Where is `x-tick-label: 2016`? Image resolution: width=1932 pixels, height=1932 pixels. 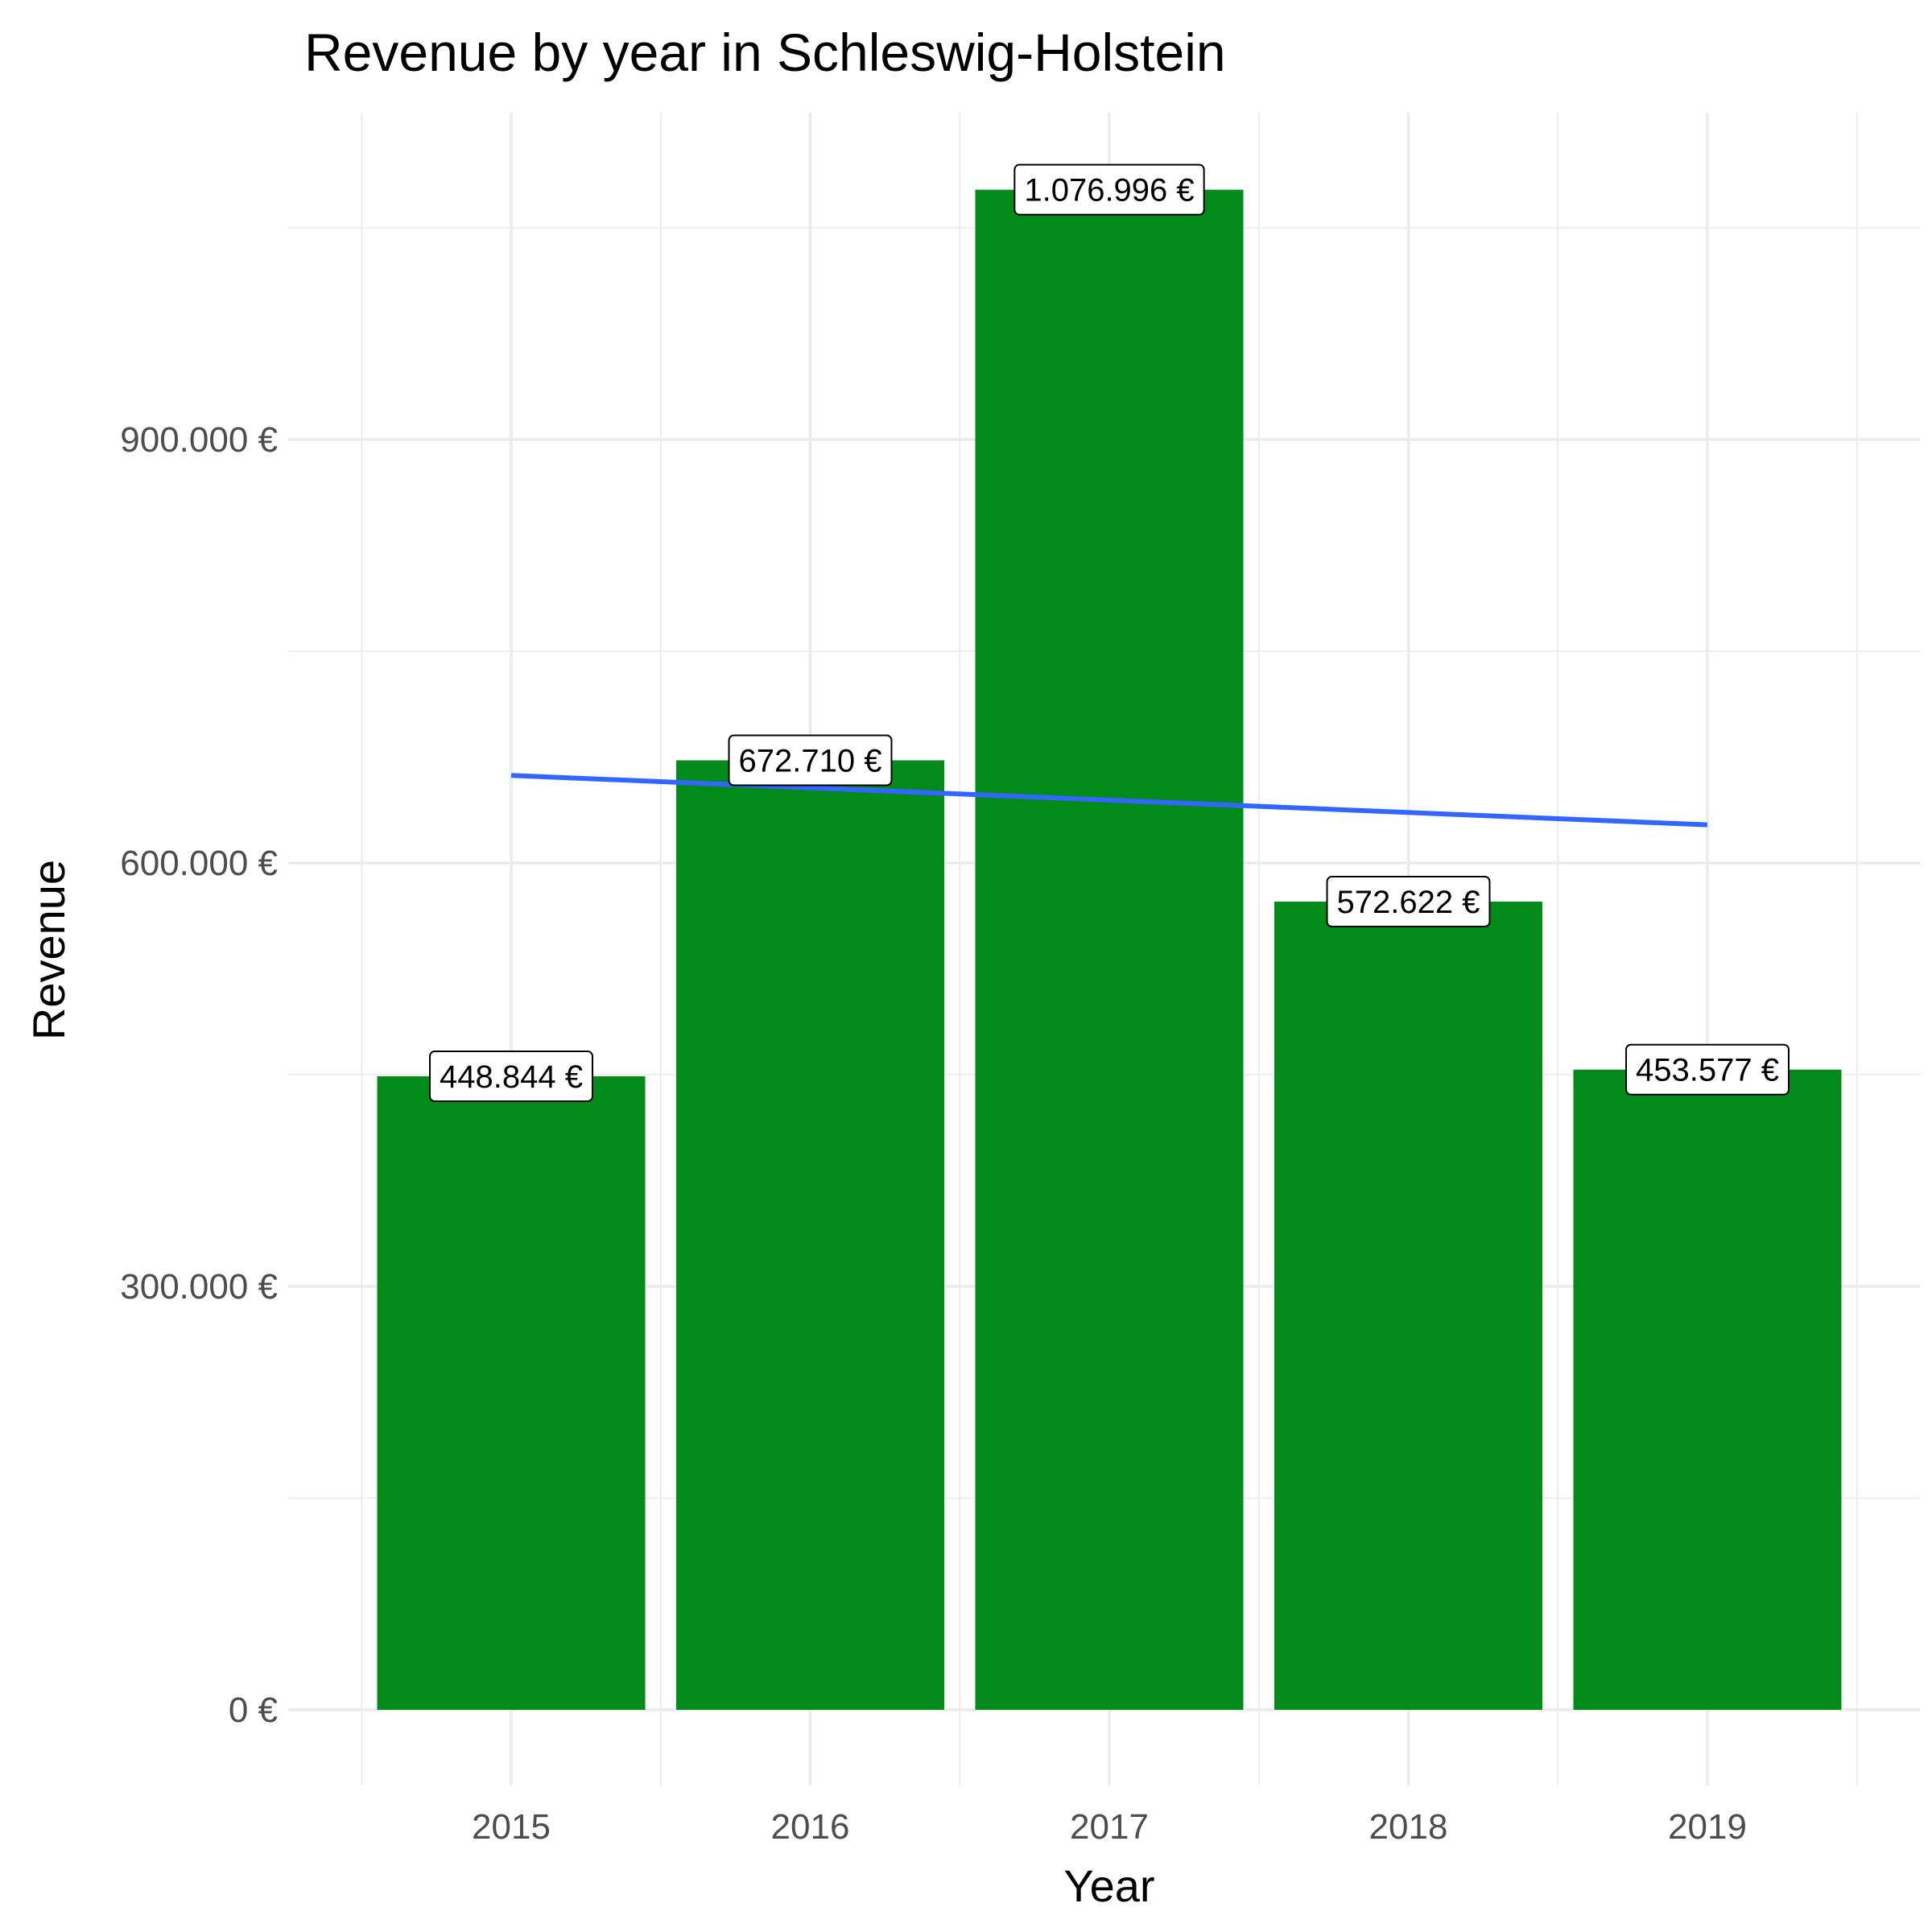
x-tick-label: 2016 is located at coordinates (810, 1827).